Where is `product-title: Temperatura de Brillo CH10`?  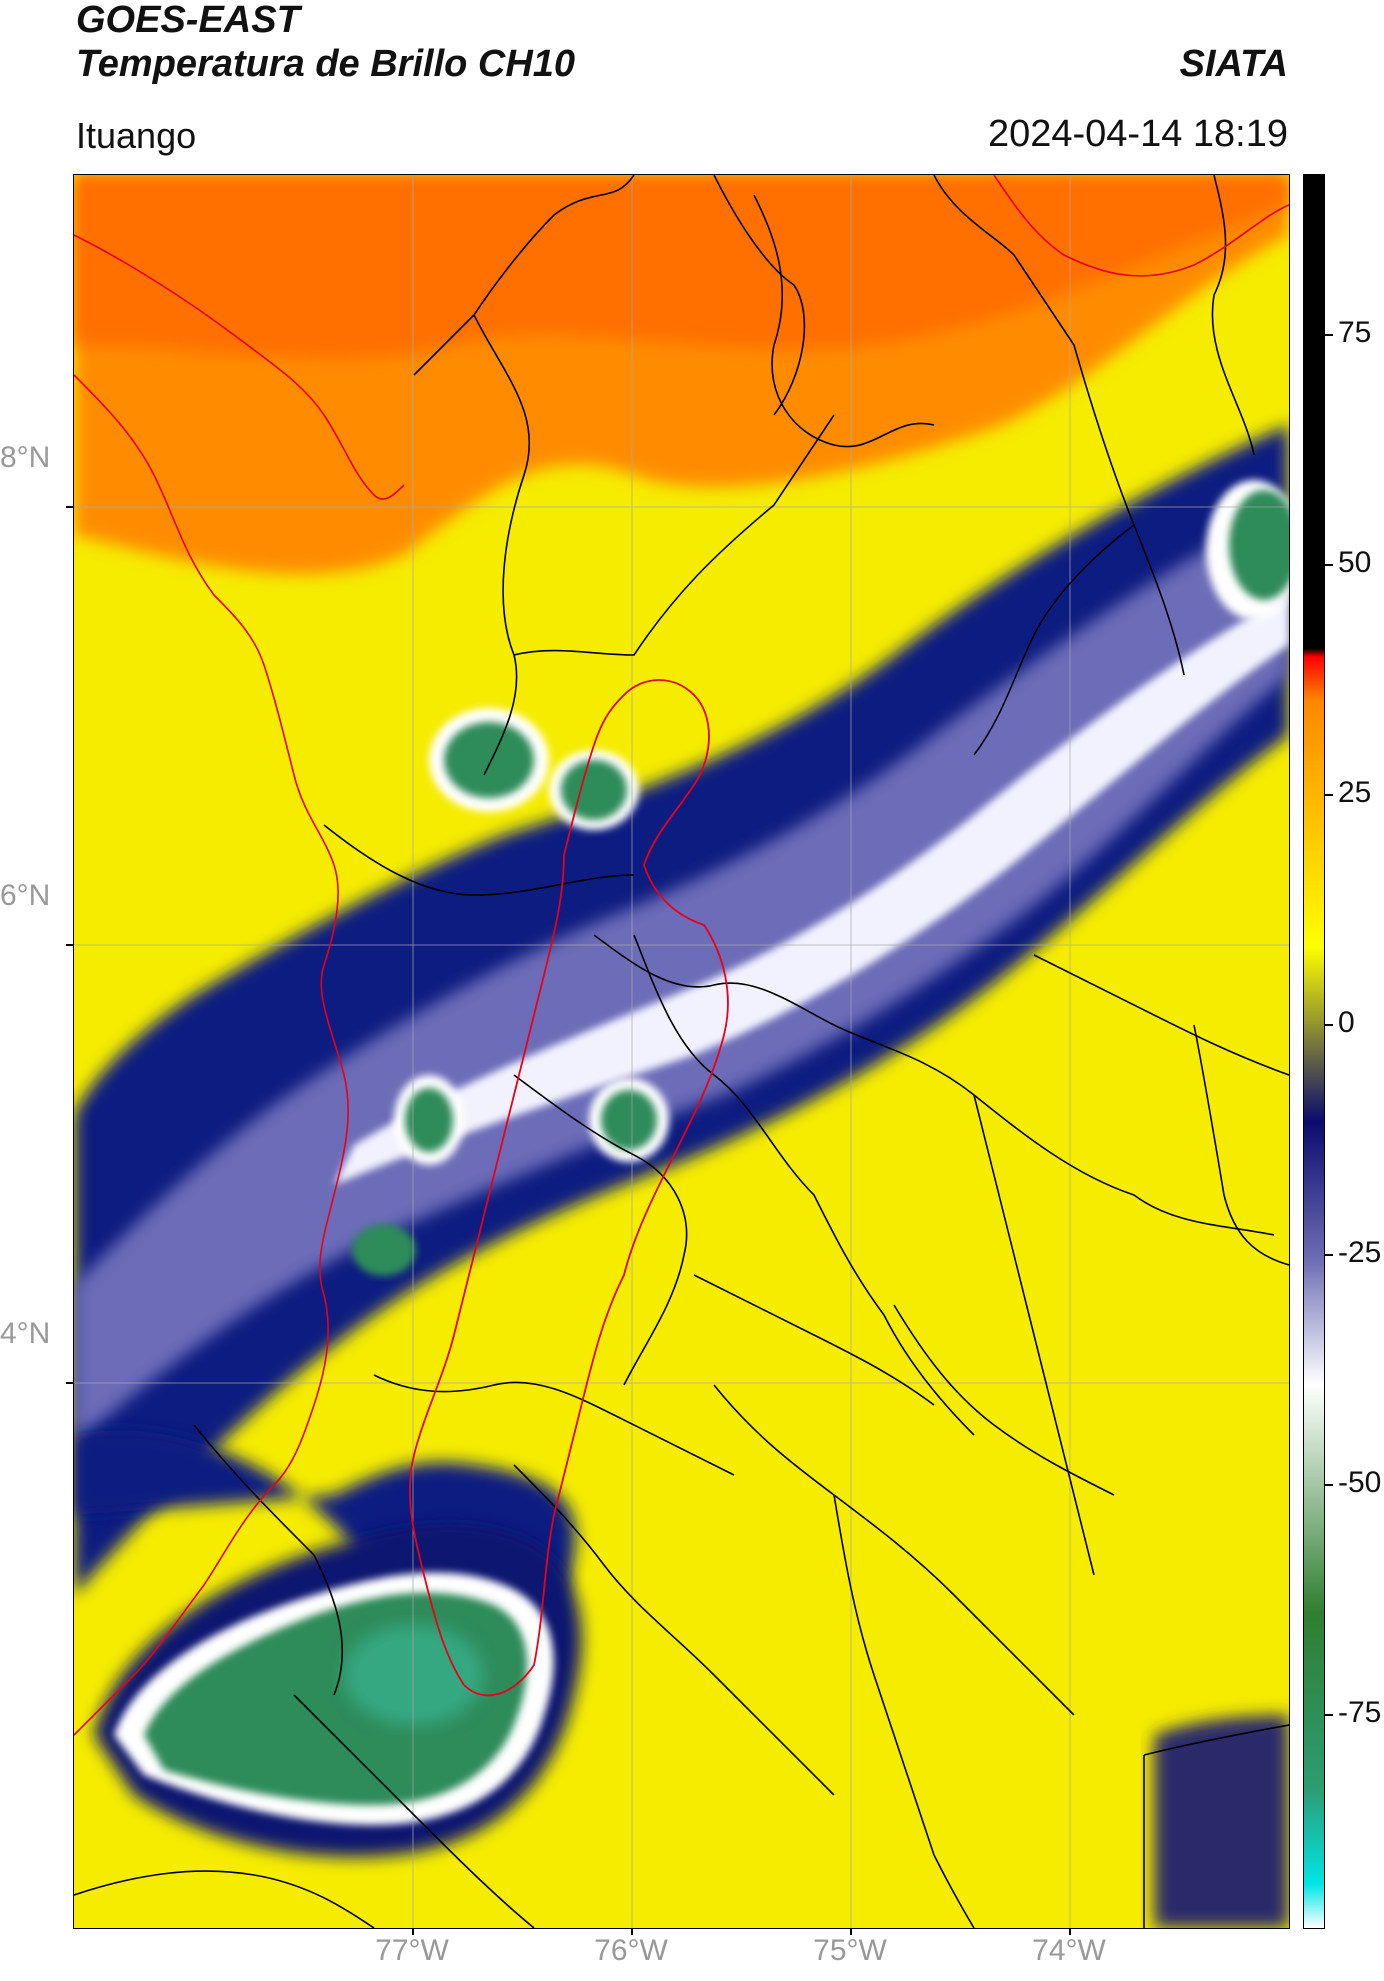
product-title: Temperatura de Brillo CH10 is located at coordinates (326, 64).